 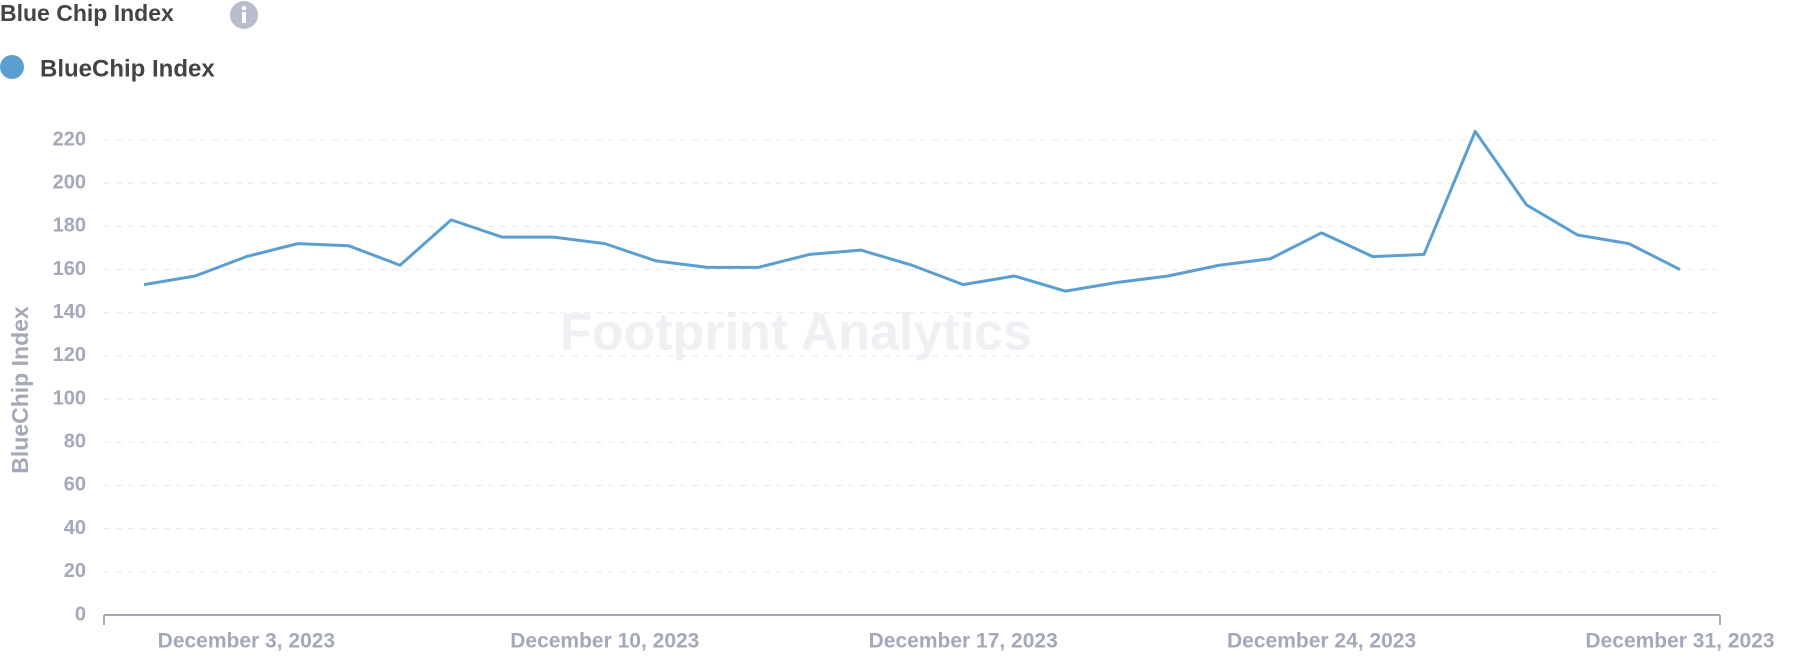 What do you see at coordinates (69, 182) in the screenshot?
I see `y-tick-label: 200` at bounding box center [69, 182].